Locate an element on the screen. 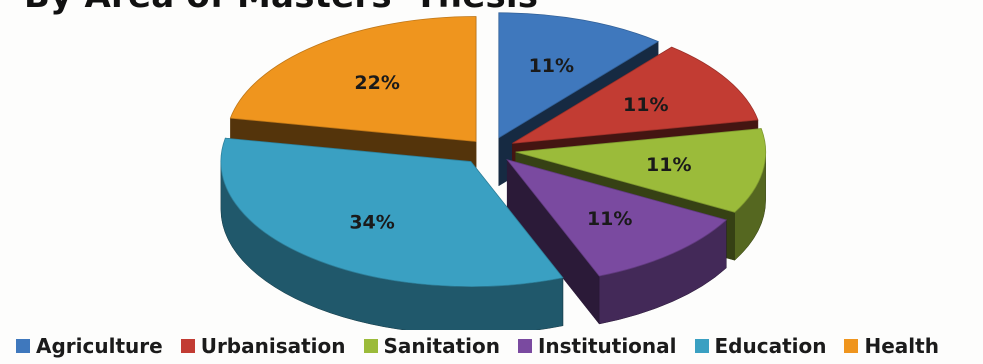 This screenshot has width=983, height=364. pie-slice-education is located at coordinates (392, 212).